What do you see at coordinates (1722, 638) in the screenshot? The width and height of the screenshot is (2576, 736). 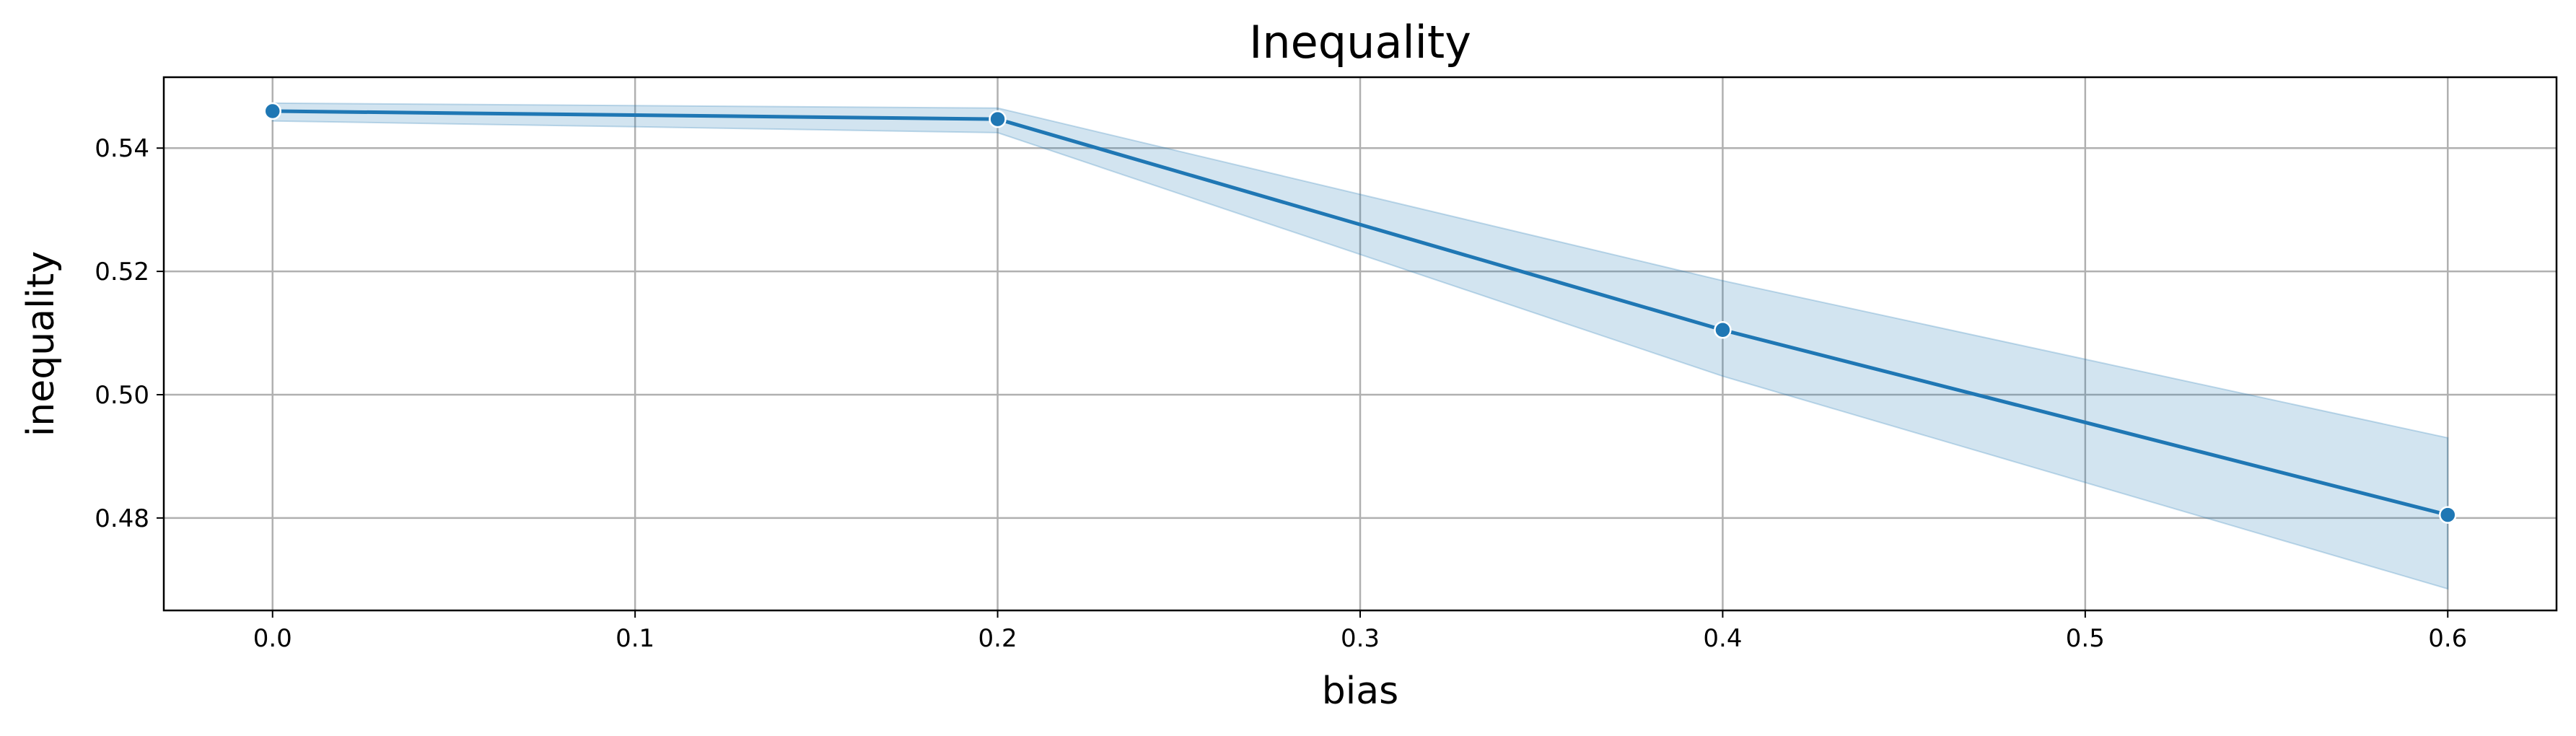 I see `x-tick-label: 0.4` at bounding box center [1722, 638].